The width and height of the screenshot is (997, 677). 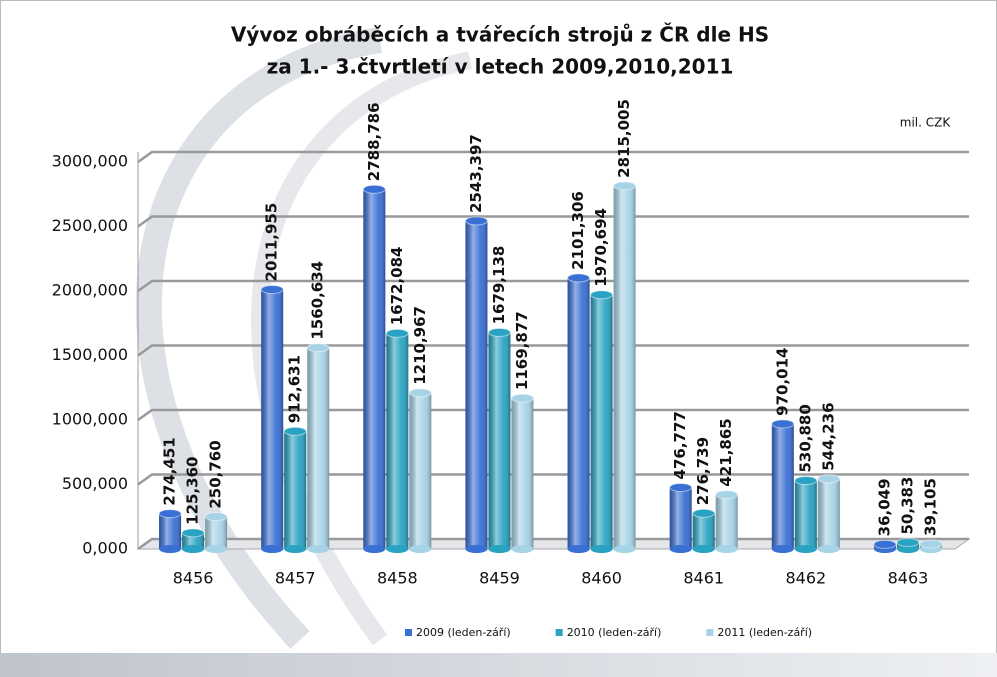 What do you see at coordinates (522, 350) in the screenshot?
I see `data-label: 1169,877` at bounding box center [522, 350].